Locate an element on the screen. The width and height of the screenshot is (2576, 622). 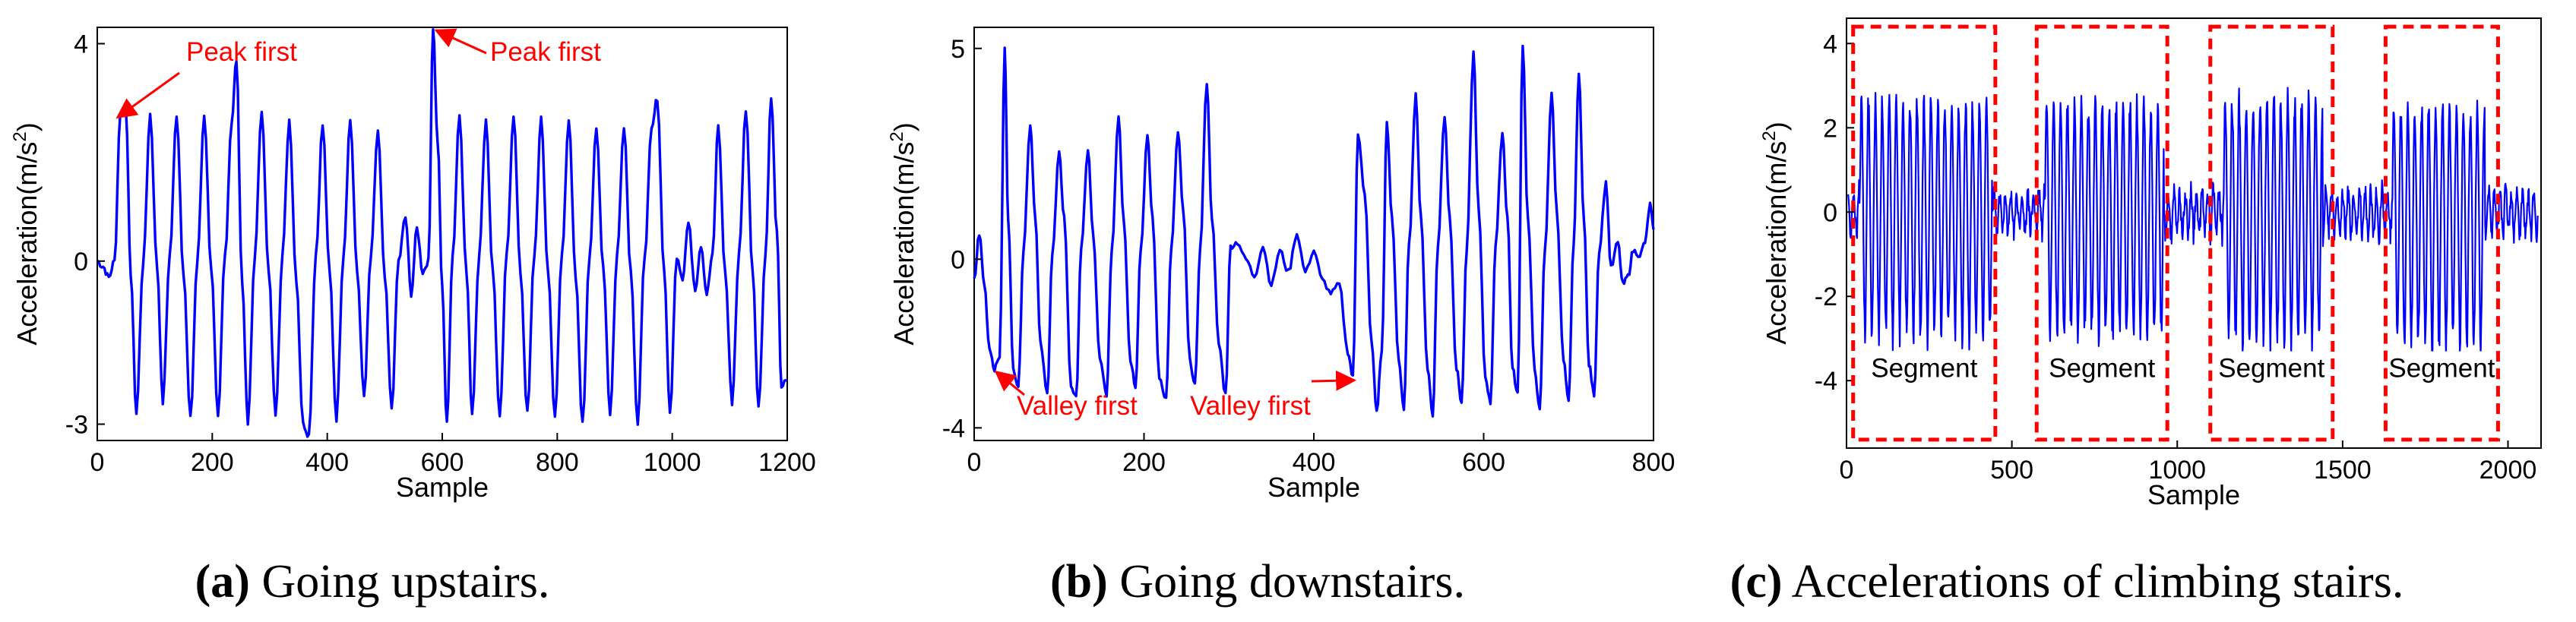
chart-c-xtick-label: 500 is located at coordinates (2011, 470).